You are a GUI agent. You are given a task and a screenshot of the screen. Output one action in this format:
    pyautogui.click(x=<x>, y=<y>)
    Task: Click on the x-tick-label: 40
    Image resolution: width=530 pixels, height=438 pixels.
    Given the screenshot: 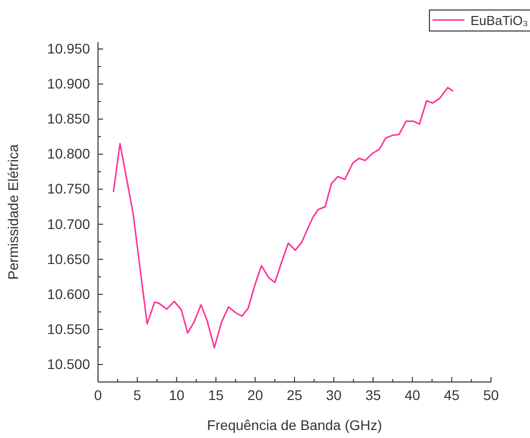 What is the action you would take?
    pyautogui.click(x=412, y=394)
    